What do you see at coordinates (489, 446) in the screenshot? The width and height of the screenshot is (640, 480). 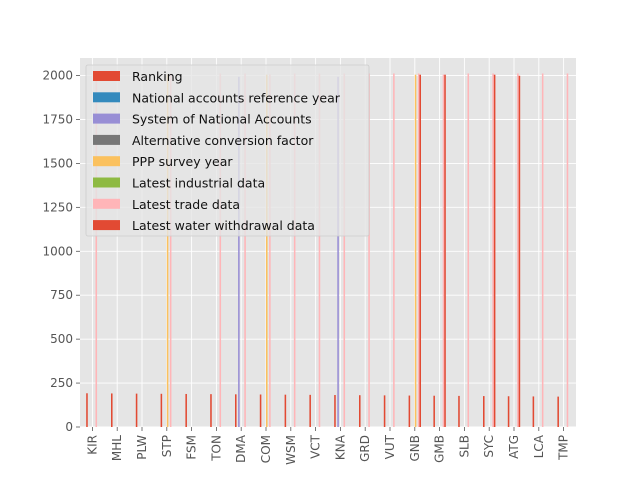 I see `x-tick-label: SYC` at bounding box center [489, 446].